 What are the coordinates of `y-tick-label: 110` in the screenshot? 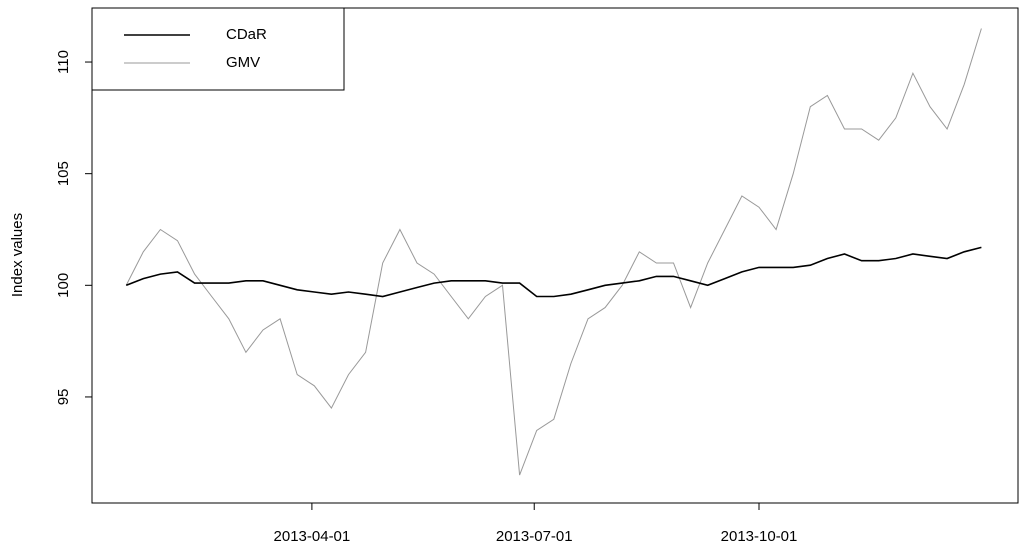 It's located at (63, 62).